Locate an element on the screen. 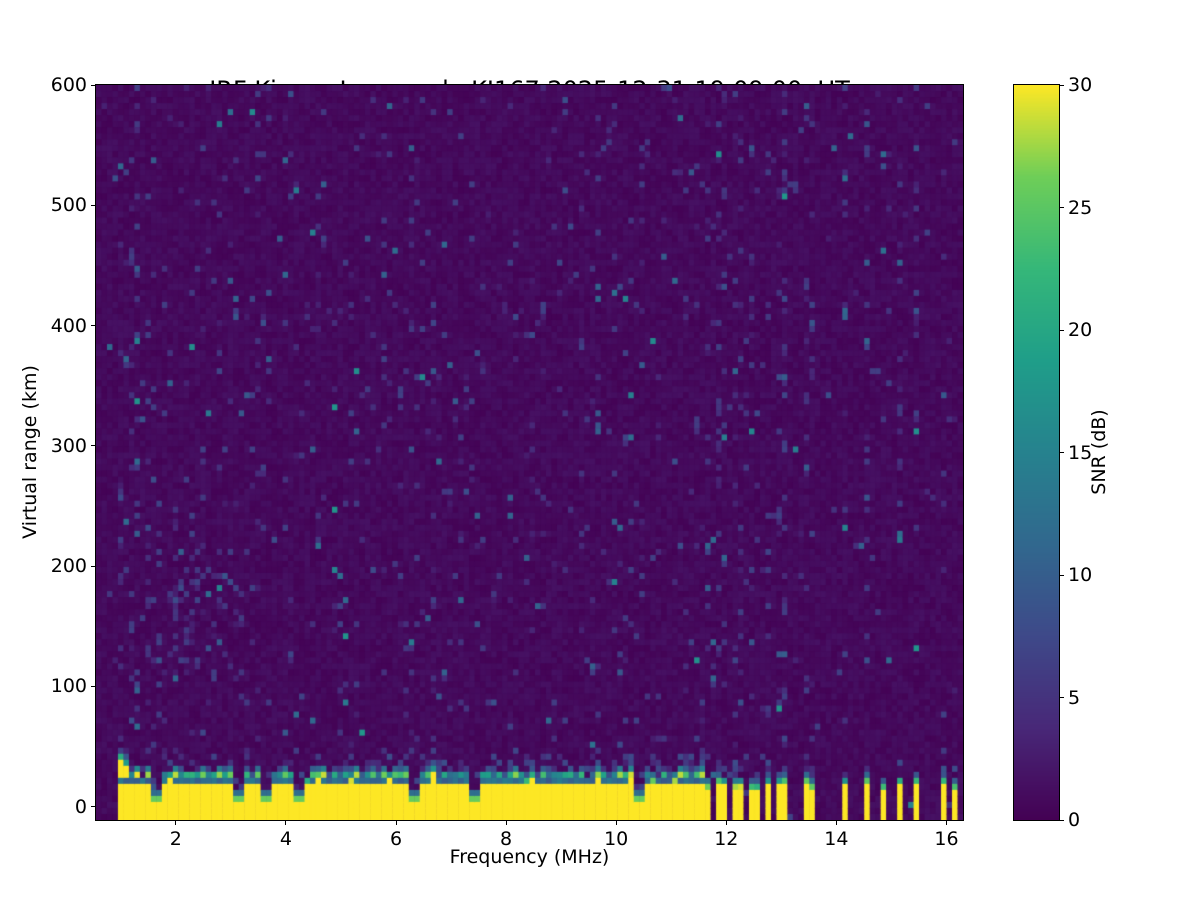 The height and width of the screenshot is (900, 1200). x-axis-label: Frequency (MHz) is located at coordinates (529, 857).